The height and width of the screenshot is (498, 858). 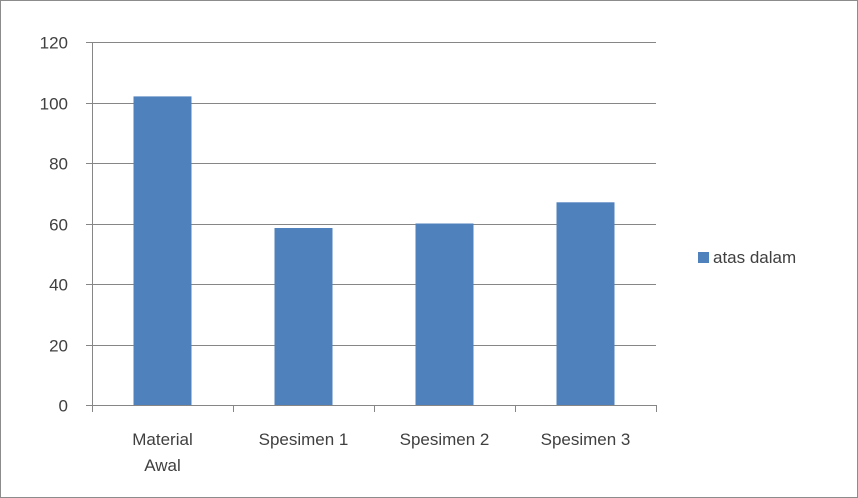 I want to click on legend-swatch, so click(x=703, y=257).